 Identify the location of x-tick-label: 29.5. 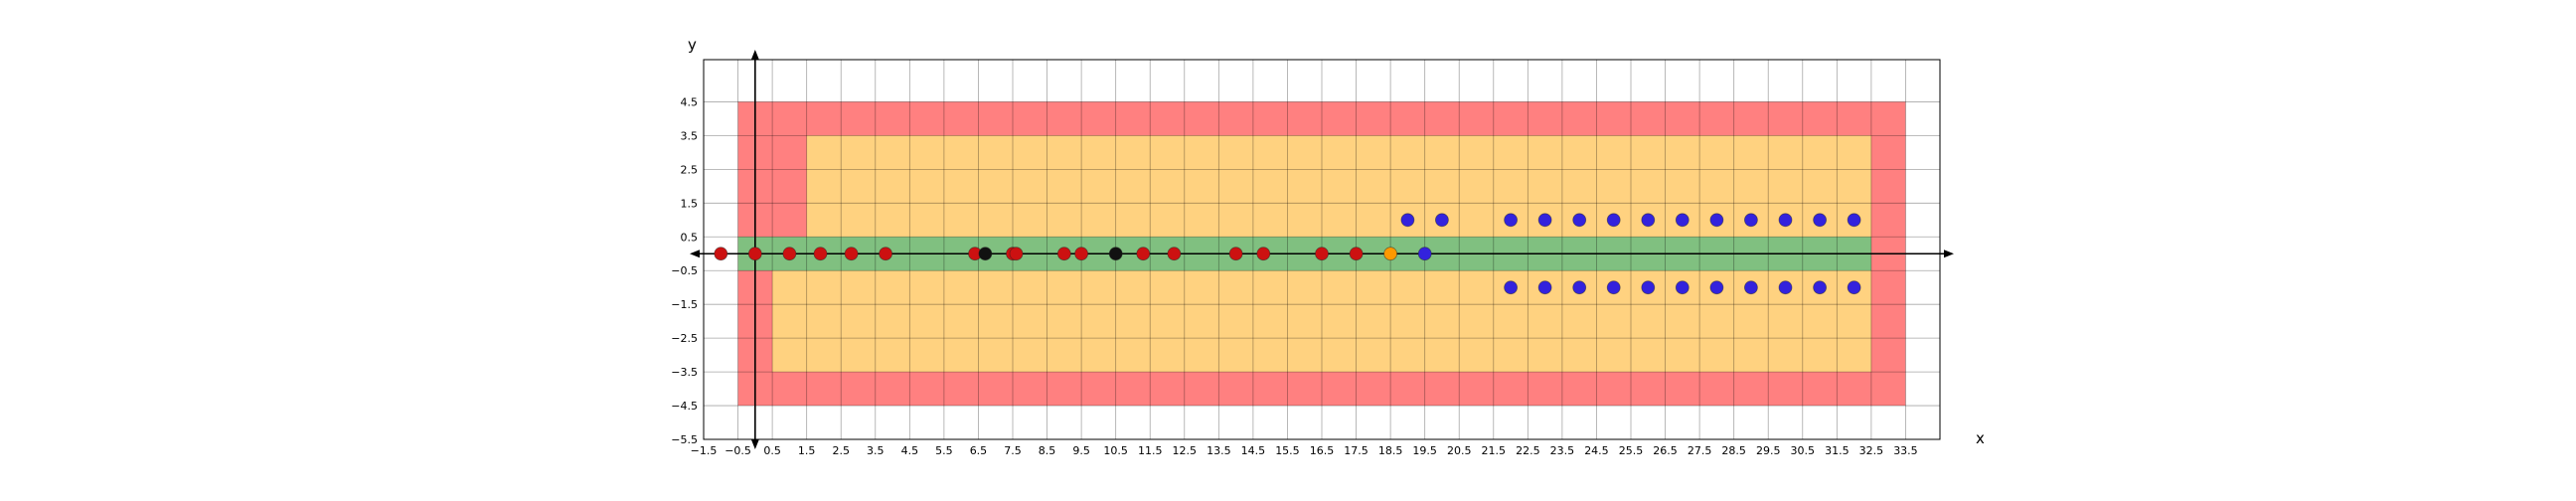
(1768, 450).